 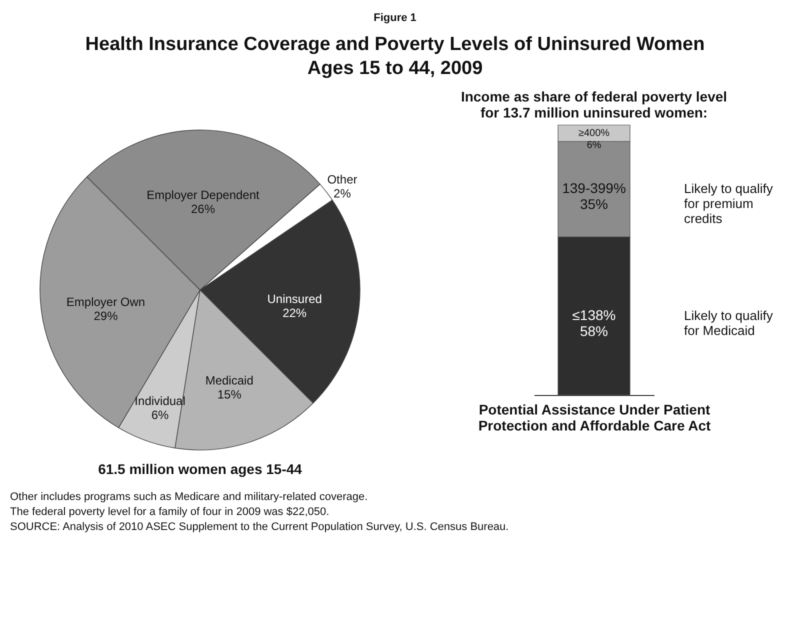 What do you see at coordinates (594, 418) in the screenshot?
I see `x-axis-title: Potential Assistance Under Patient Protection and Affordable Care Act` at bounding box center [594, 418].